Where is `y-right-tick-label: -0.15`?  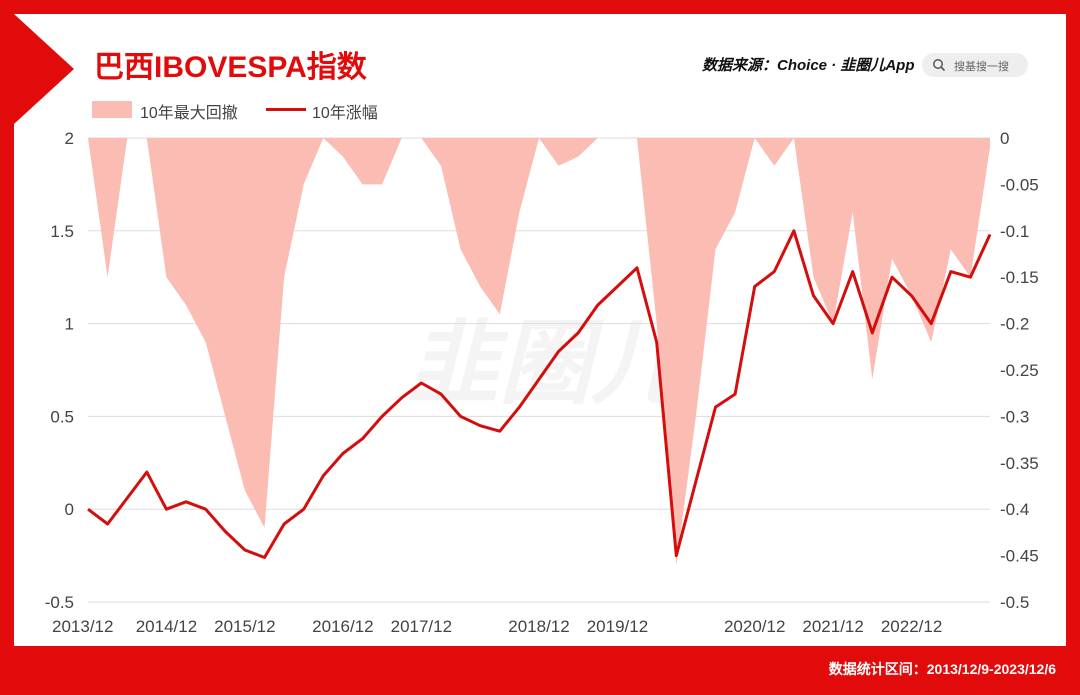
y-right-tick-label: -0.15 is located at coordinates (1019, 277).